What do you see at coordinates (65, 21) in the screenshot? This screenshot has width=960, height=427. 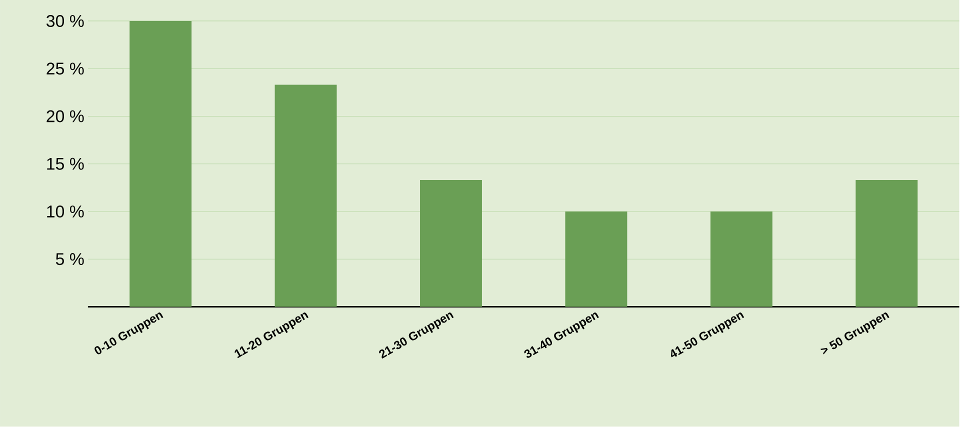 I see `y-tick-label: 30 %` at bounding box center [65, 21].